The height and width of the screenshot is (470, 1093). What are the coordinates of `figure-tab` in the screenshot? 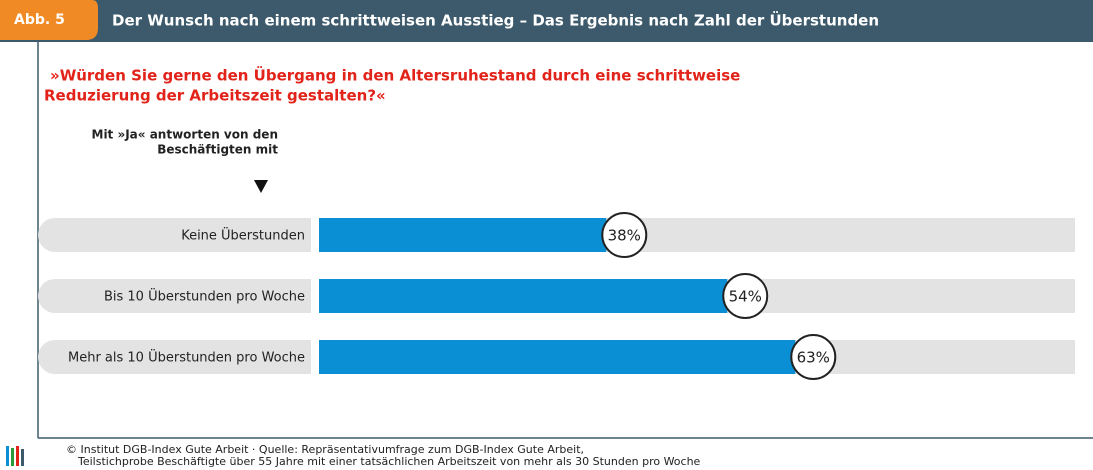 It's located at (49, 20).